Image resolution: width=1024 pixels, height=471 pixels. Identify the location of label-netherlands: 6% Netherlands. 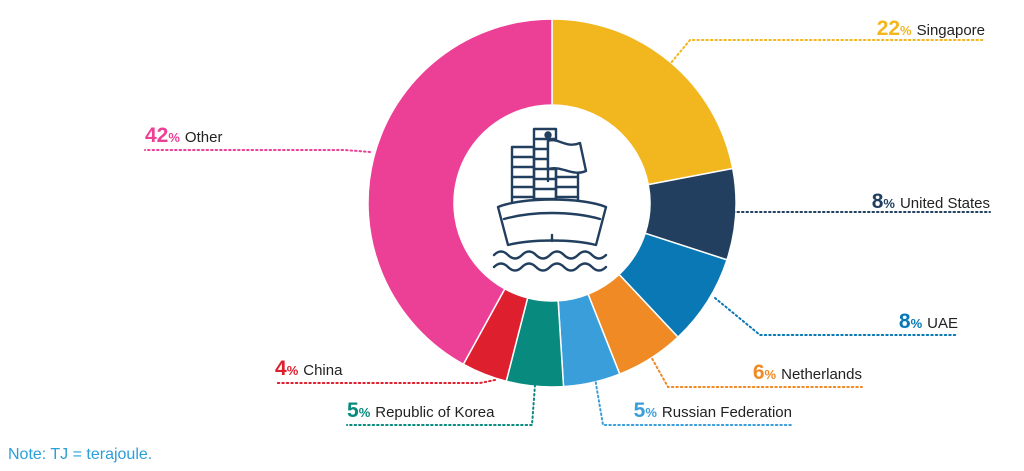
(807, 372).